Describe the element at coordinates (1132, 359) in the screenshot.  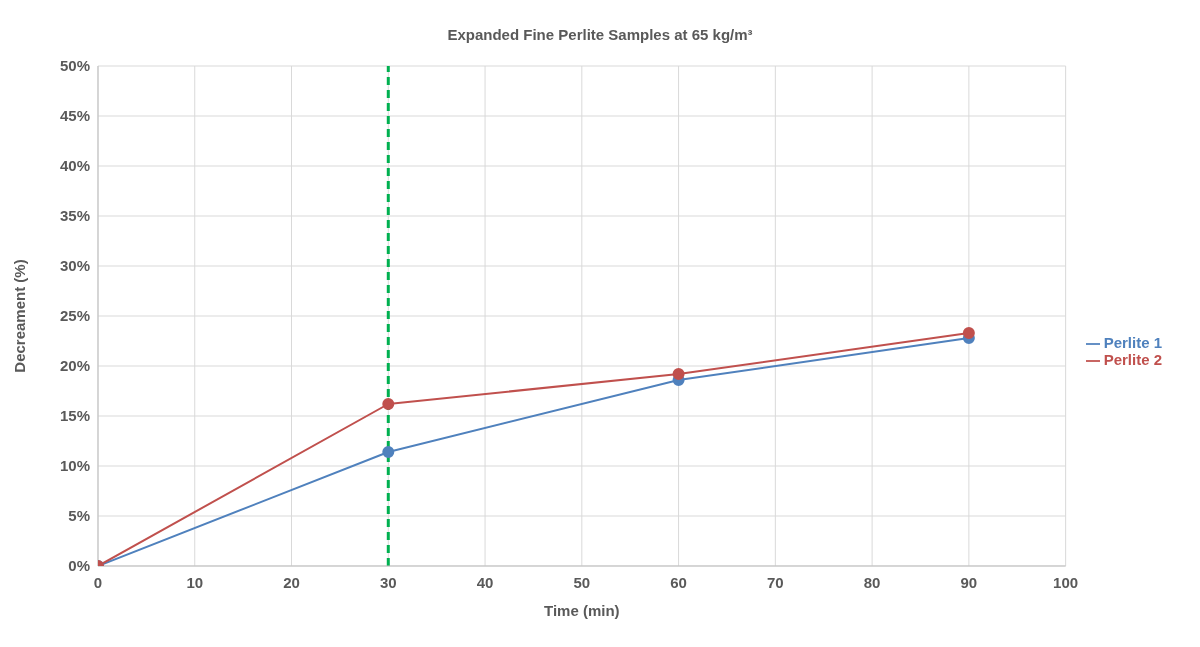
I see `legend-label: Perlite 2` at that location.